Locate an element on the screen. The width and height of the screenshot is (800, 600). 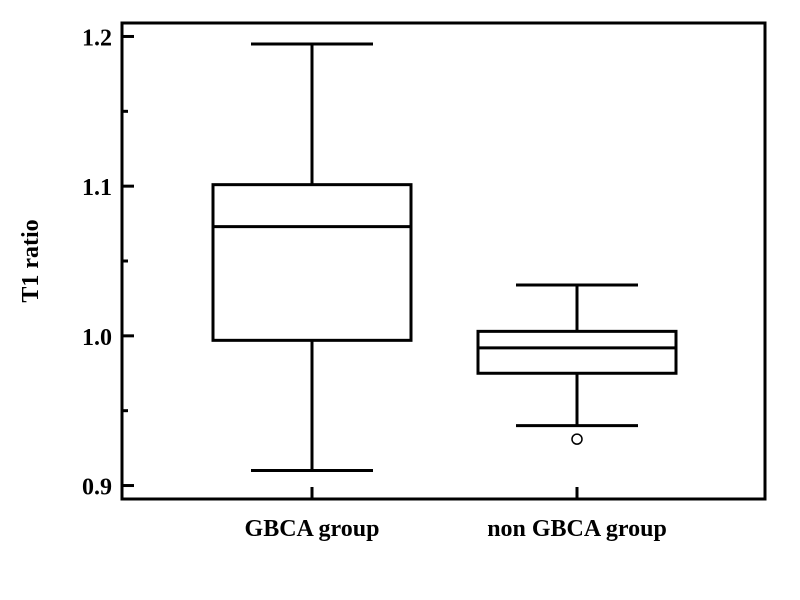
y-tick-label: 1.1 is located at coordinates (97, 188).